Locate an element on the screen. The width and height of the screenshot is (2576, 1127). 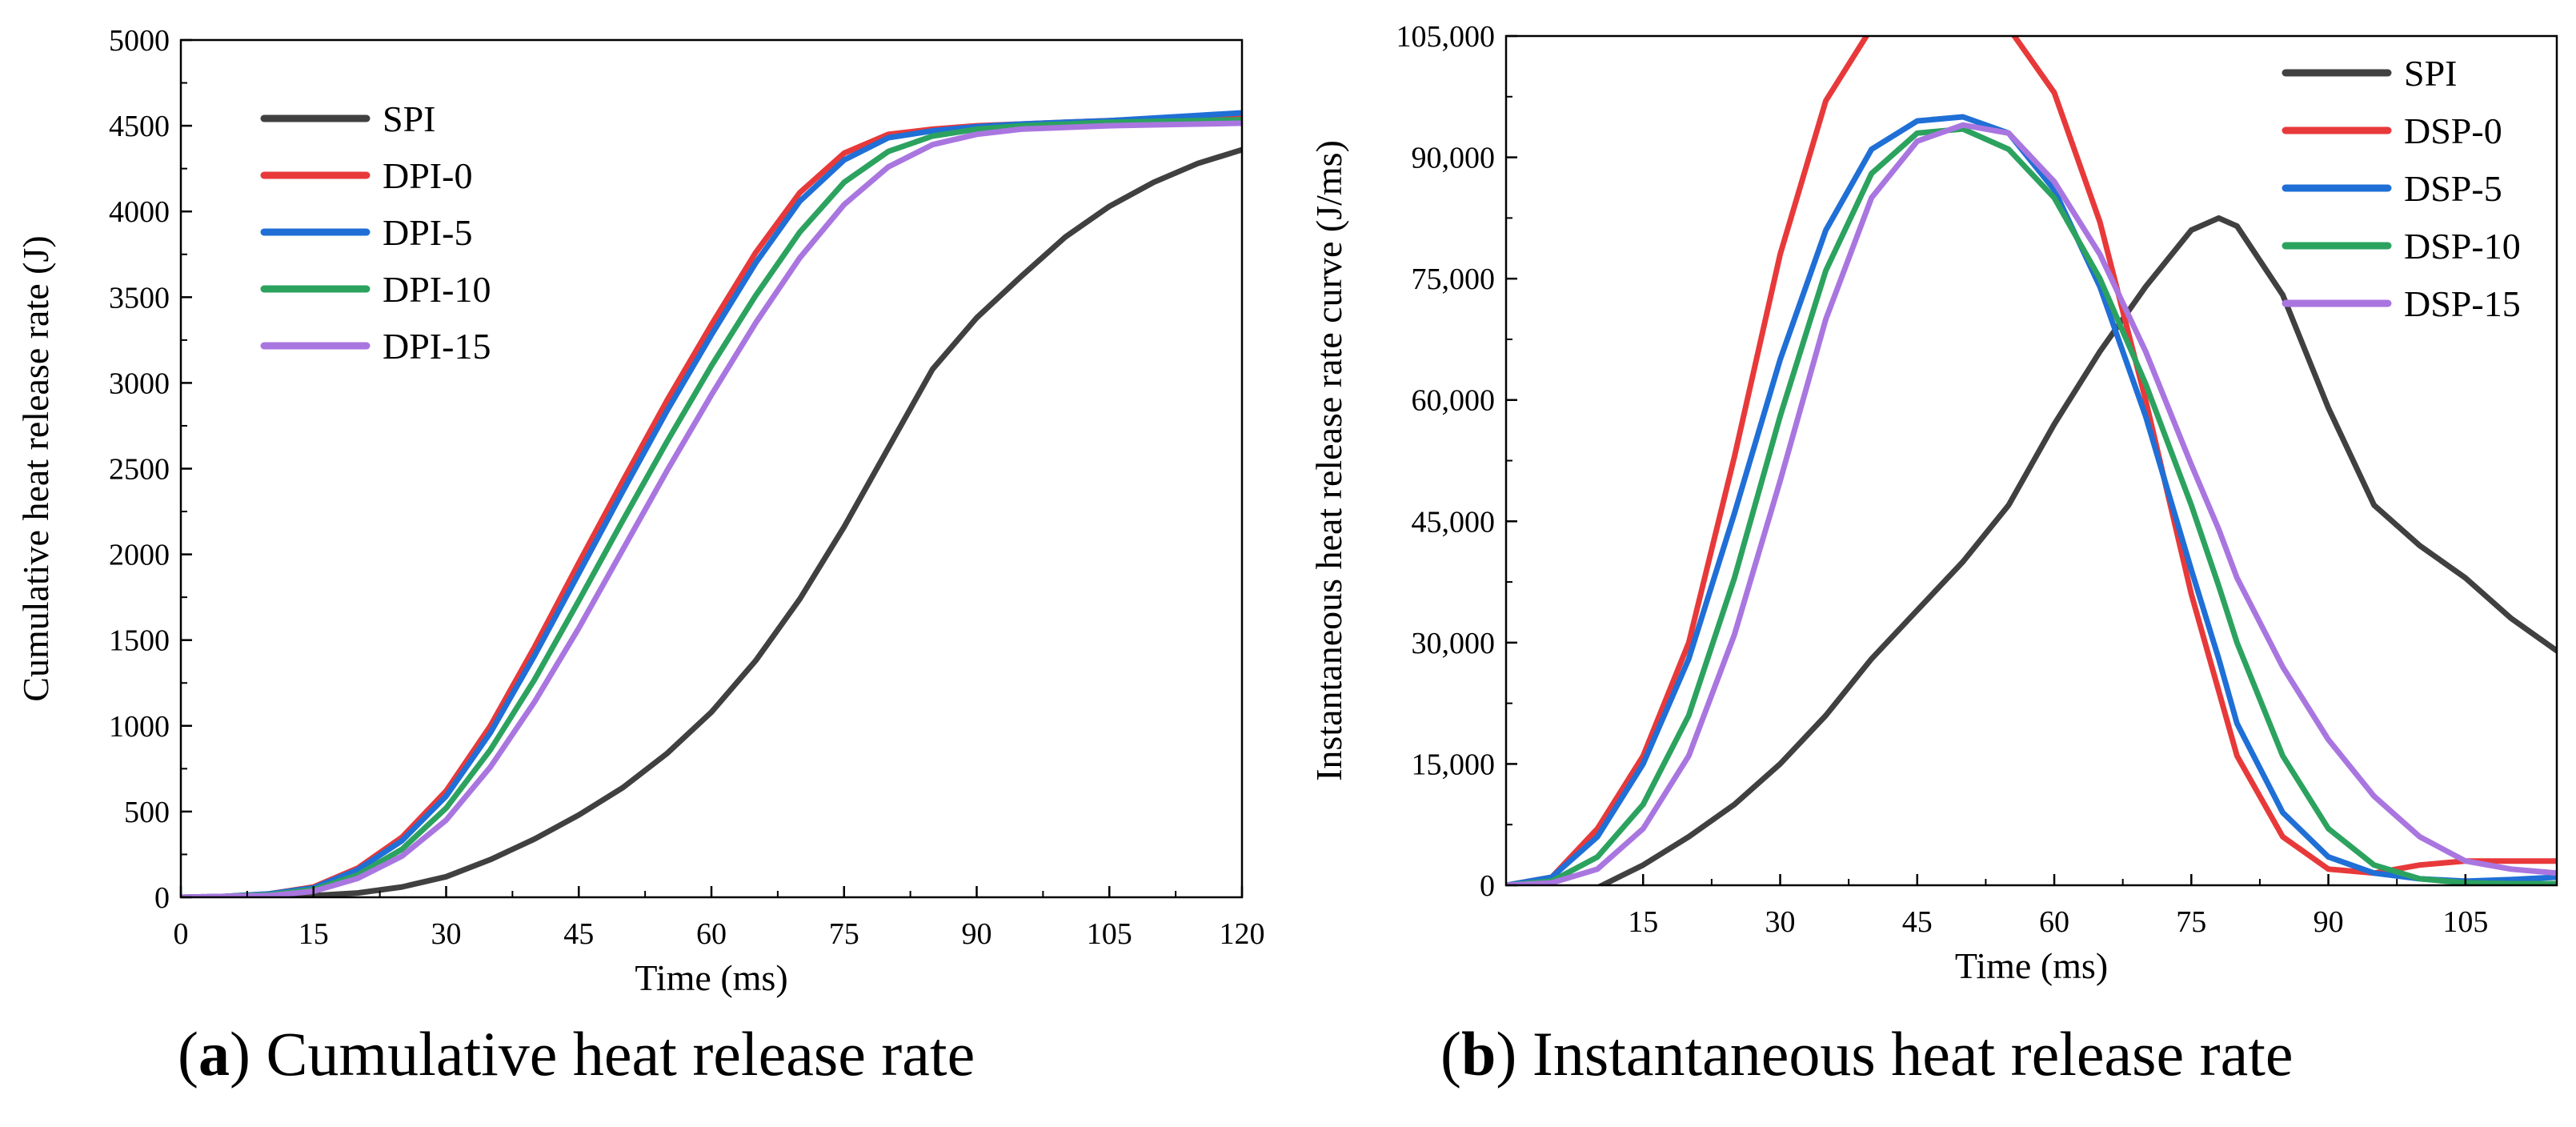
y-tick-label-b-45000: 45,000 is located at coordinates (1454, 522).